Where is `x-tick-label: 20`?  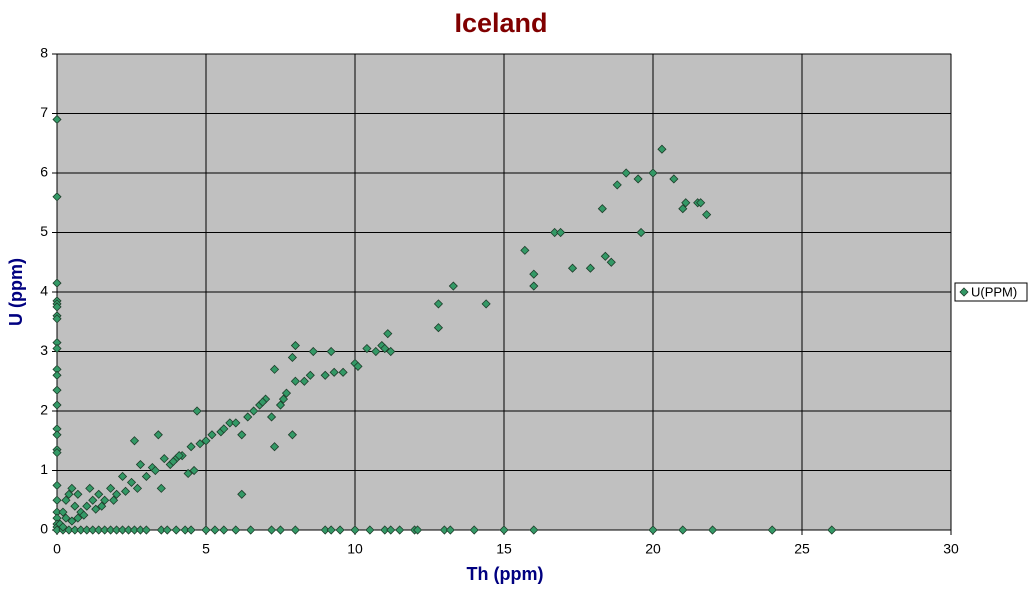 x-tick-label: 20 is located at coordinates (653, 549).